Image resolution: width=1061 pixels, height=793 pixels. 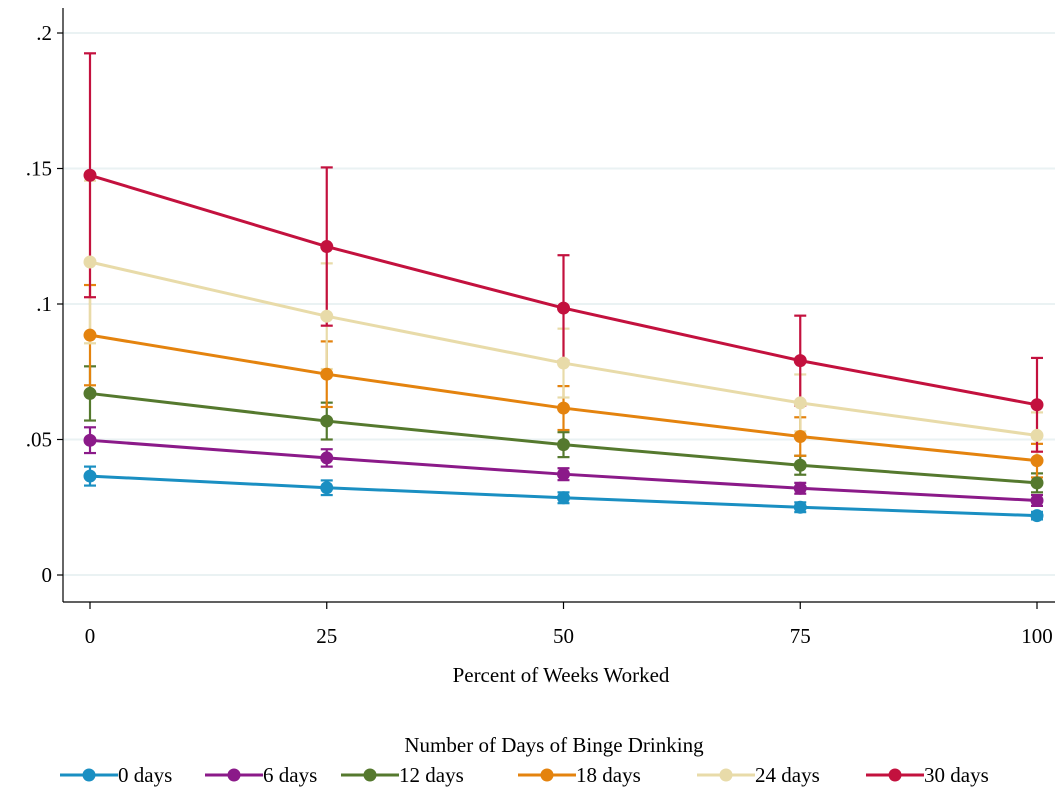 I want to click on x-tick-label: 50, so click(x=563, y=636).